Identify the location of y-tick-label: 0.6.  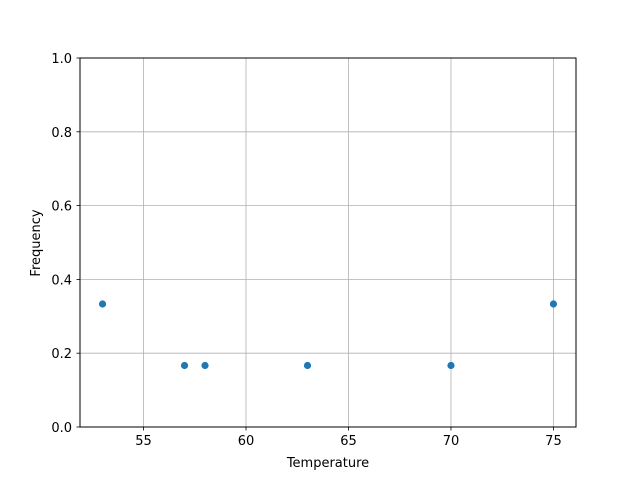
(61, 207).